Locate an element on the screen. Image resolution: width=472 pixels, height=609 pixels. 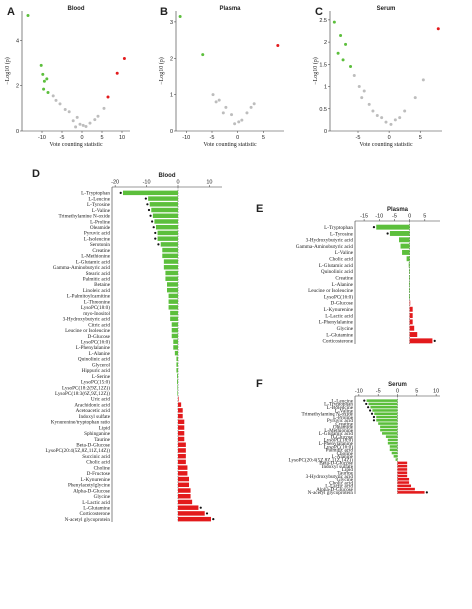
chart-e-category-label: D-Glucose is located at coordinates (342, 304).